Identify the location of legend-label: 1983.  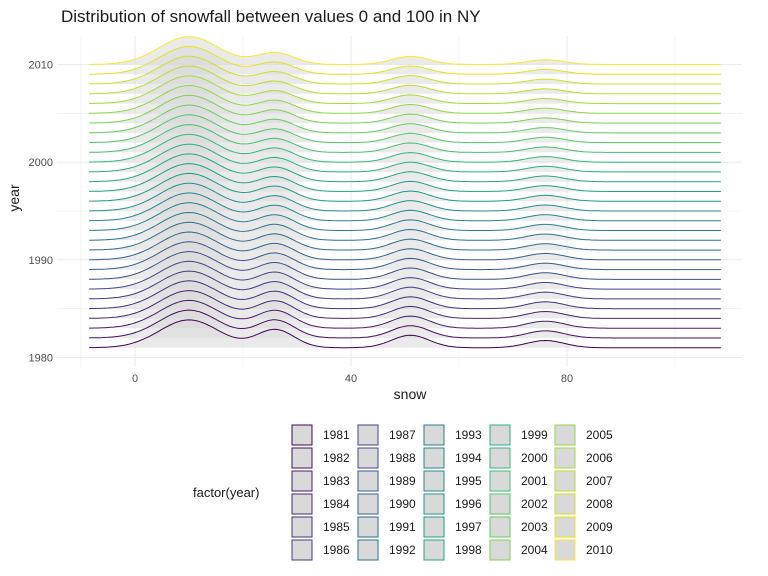
(336, 481).